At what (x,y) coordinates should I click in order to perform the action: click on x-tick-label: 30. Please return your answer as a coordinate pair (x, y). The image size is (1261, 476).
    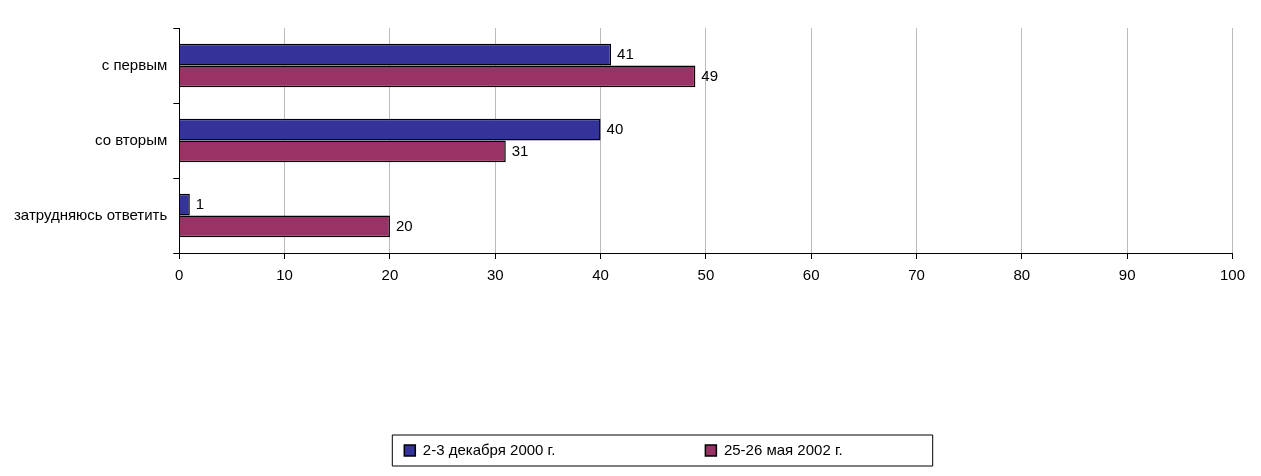
    Looking at the image, I should click on (495, 275).